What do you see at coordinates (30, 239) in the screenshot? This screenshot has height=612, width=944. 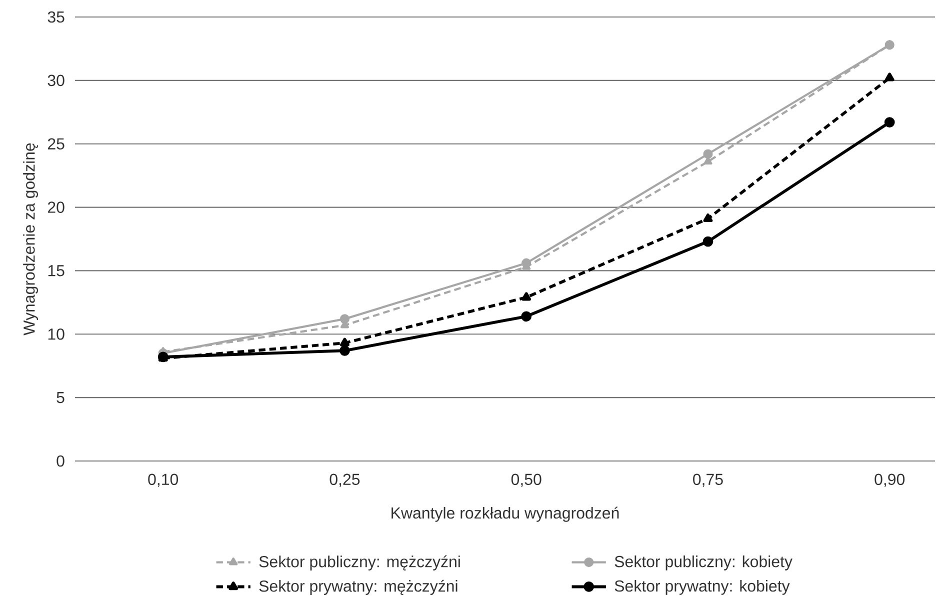 I see `y-axis-title: Wynagrodzenie za godzinę` at bounding box center [30, 239].